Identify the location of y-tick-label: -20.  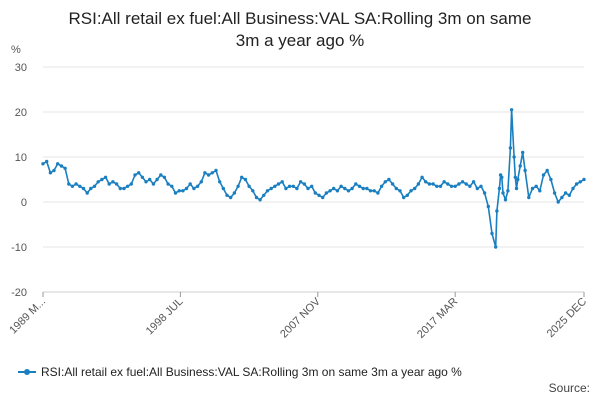
(19, 293).